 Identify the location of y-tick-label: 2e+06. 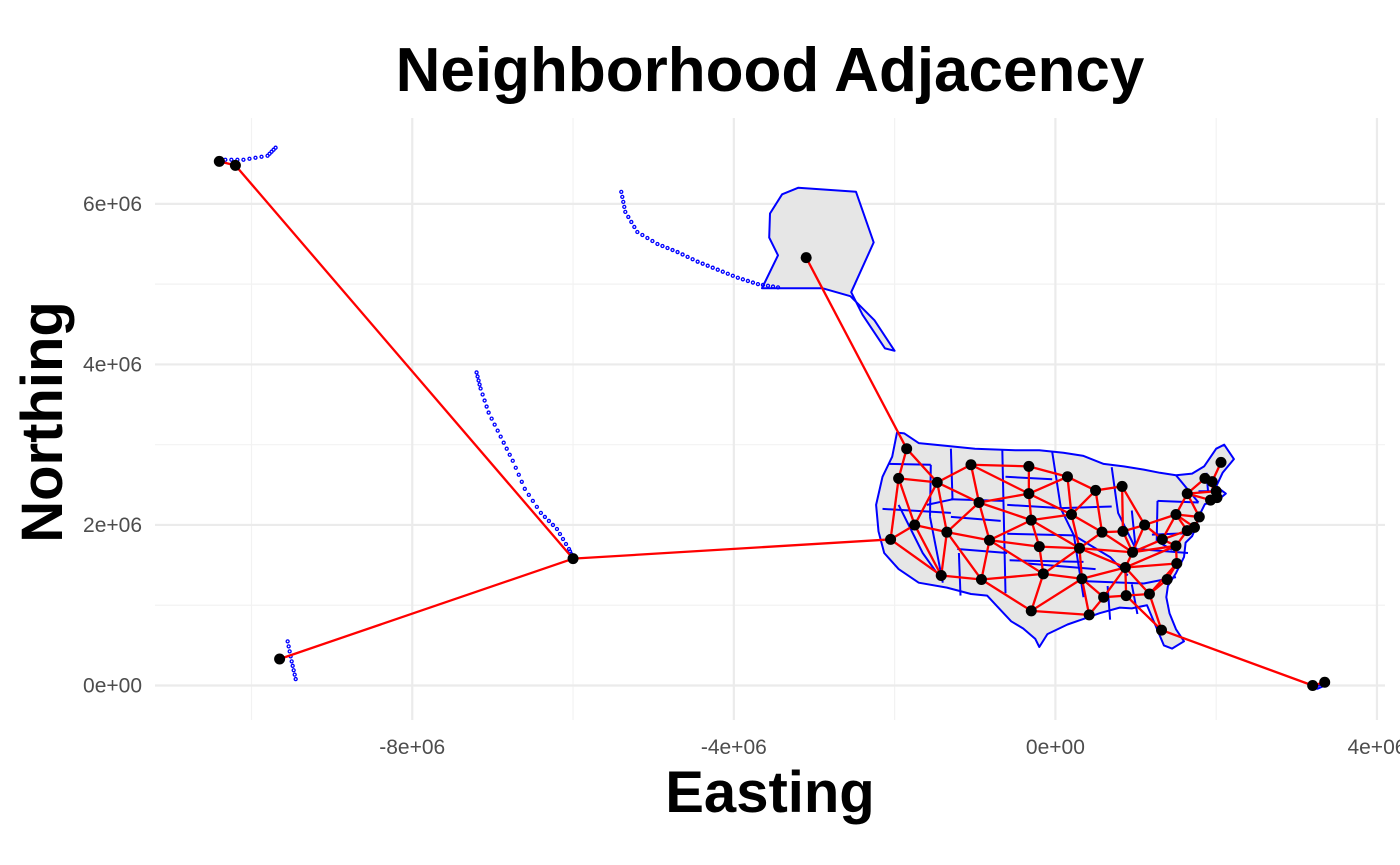
(112, 525).